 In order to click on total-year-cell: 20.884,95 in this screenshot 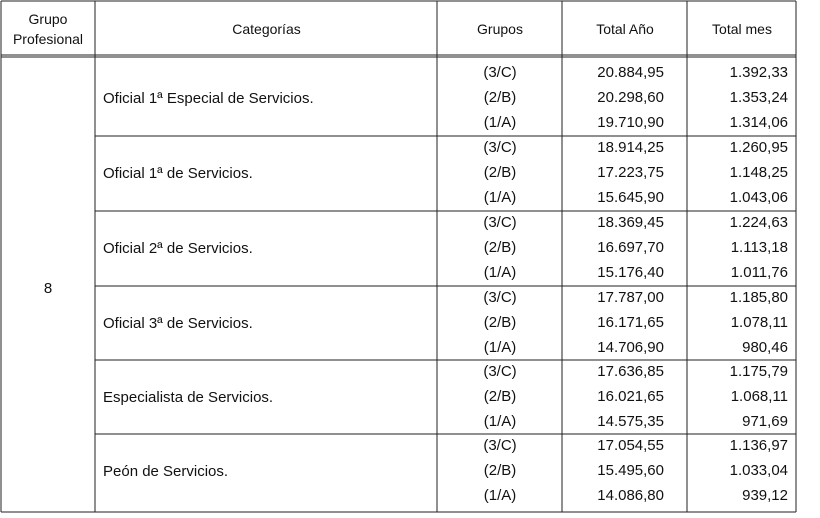, I will do `click(630, 72)`.